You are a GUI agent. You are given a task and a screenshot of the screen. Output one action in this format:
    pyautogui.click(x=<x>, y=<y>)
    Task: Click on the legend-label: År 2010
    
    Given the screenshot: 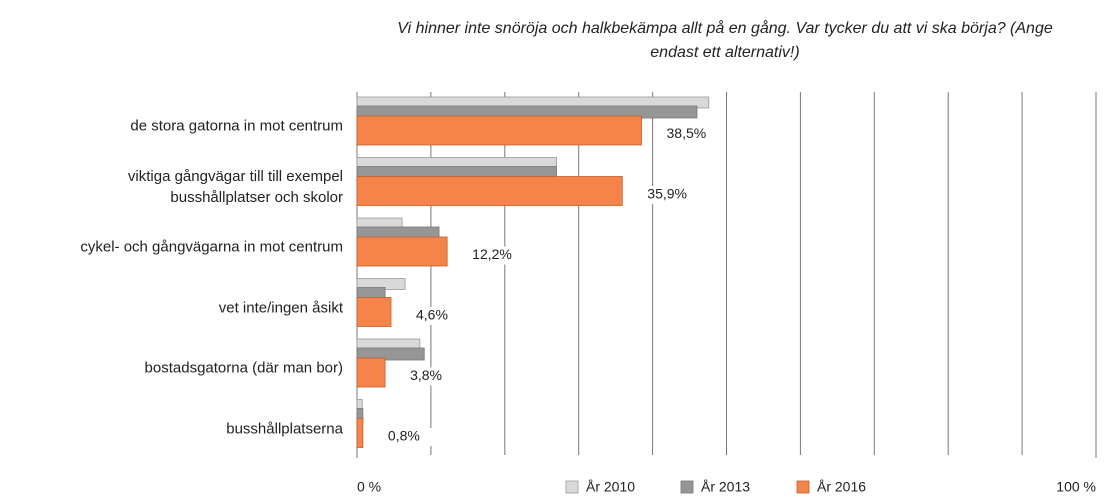 What is the action you would take?
    pyautogui.click(x=610, y=487)
    